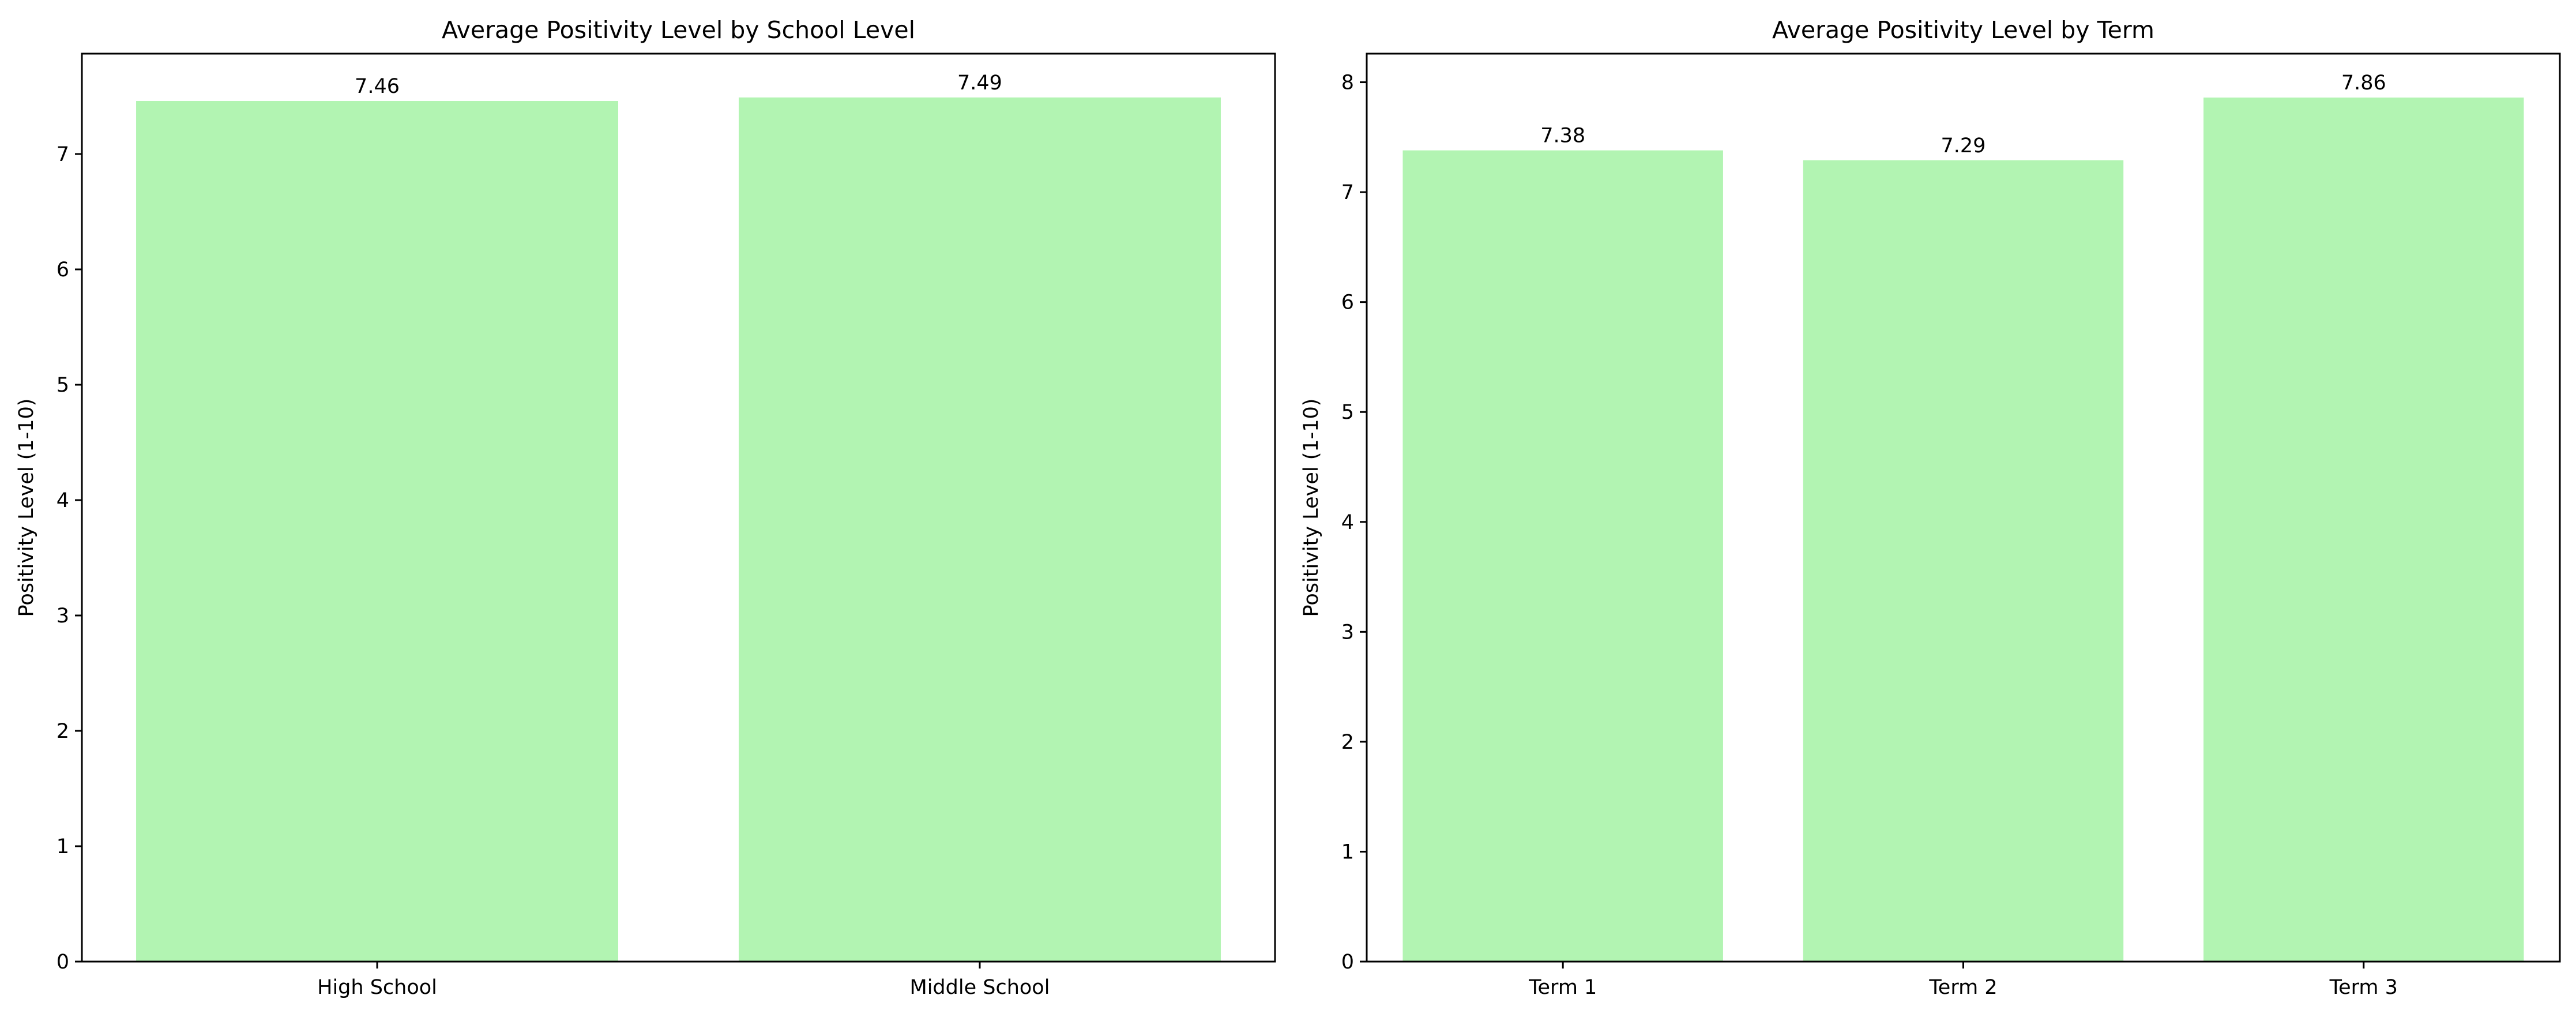 This screenshot has height=1021, width=2576. What do you see at coordinates (1562, 988) in the screenshot?
I see `x-tick-label: Term 1` at bounding box center [1562, 988].